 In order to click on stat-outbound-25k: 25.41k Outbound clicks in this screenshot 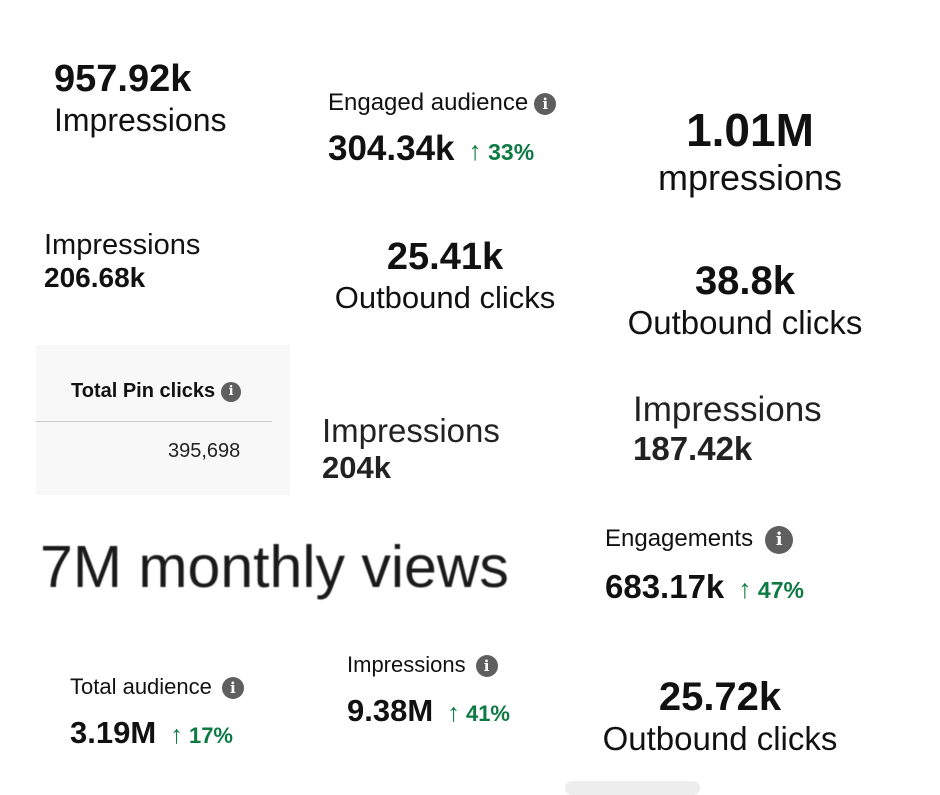, I will do `click(445, 275)`.